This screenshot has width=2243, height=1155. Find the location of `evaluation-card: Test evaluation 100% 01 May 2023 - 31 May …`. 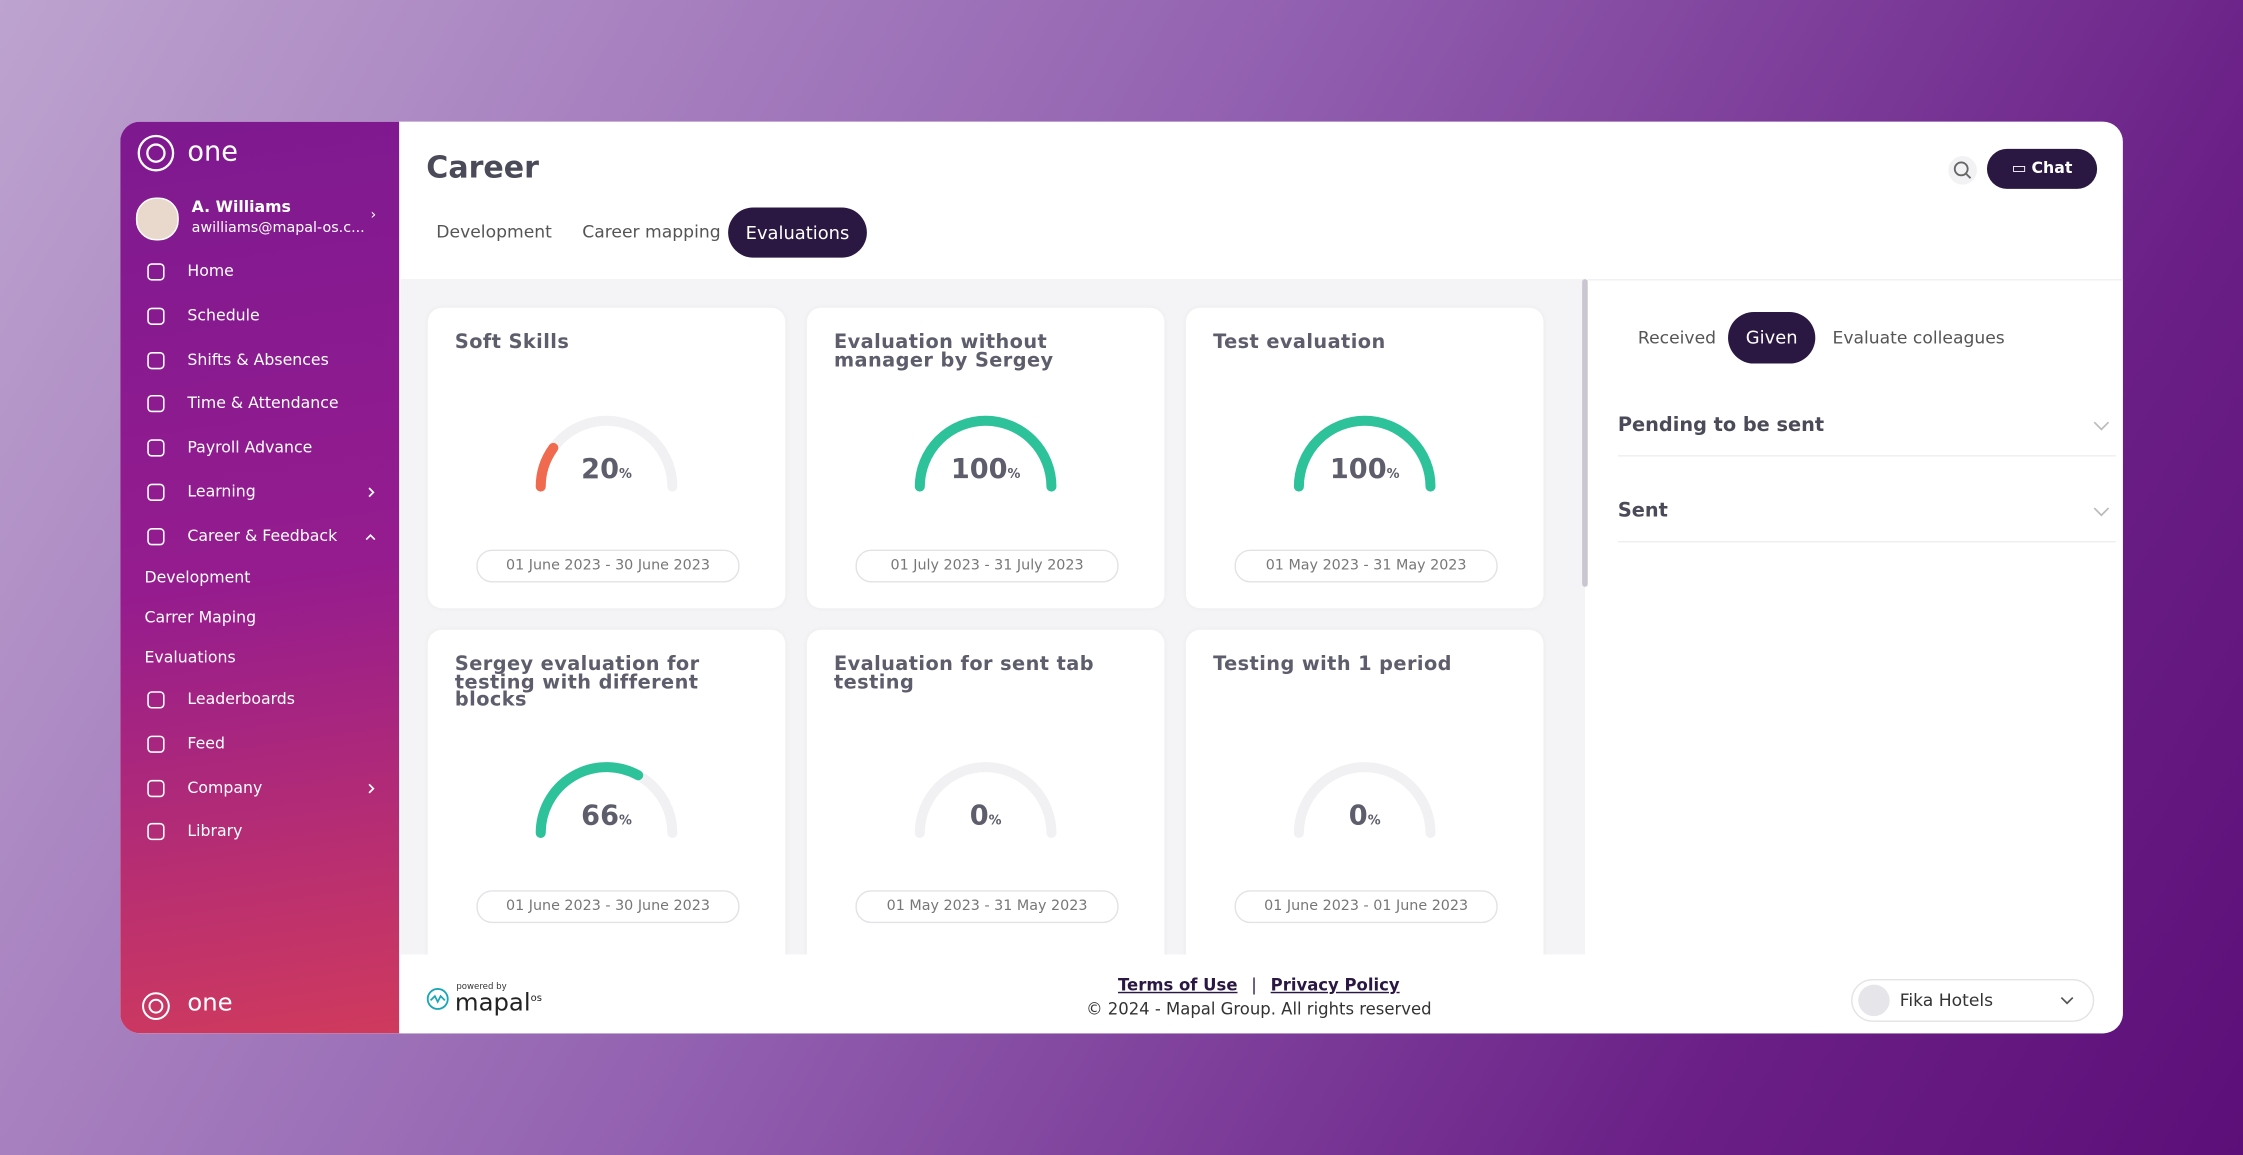

evaluation-card: Test evaluation 100% 01 May 2023 - 31 May … is located at coordinates (1364, 458).